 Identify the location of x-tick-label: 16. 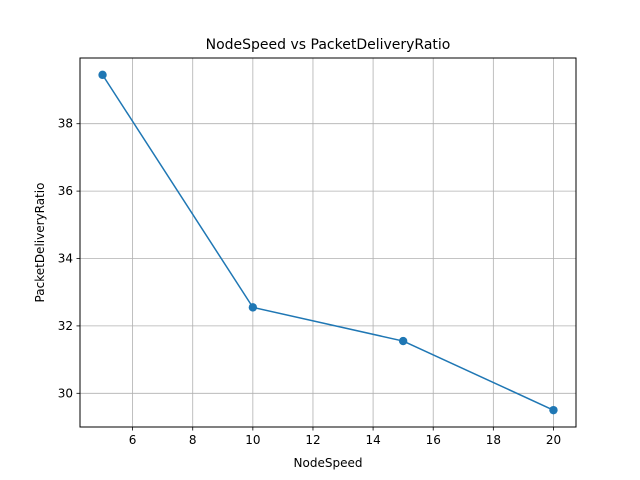
(433, 440).